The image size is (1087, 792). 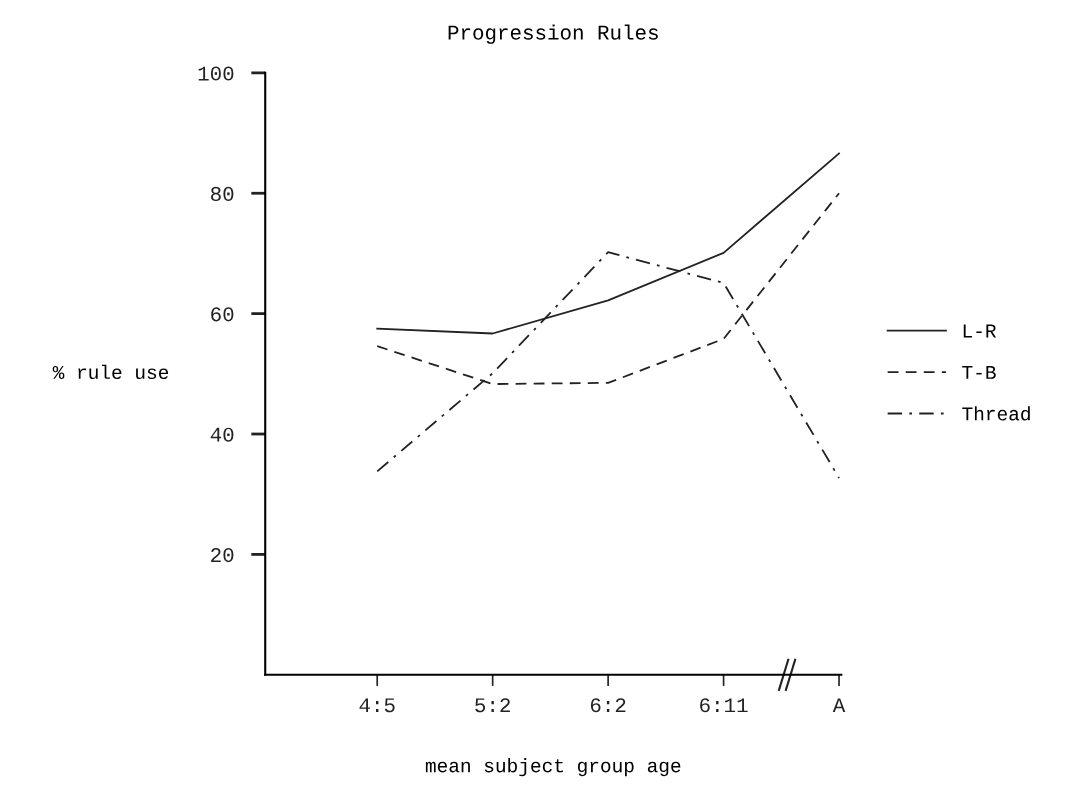 What do you see at coordinates (553, 34) in the screenshot?
I see `chart-title: Progression Rules` at bounding box center [553, 34].